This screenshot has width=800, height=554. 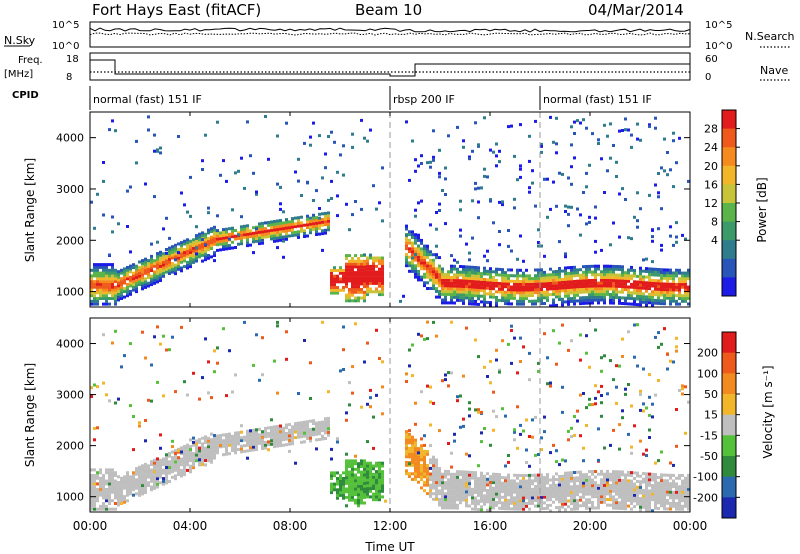 What do you see at coordinates (705, 477) in the screenshot?
I see `colorbar-tick-label: -100` at bounding box center [705, 477].